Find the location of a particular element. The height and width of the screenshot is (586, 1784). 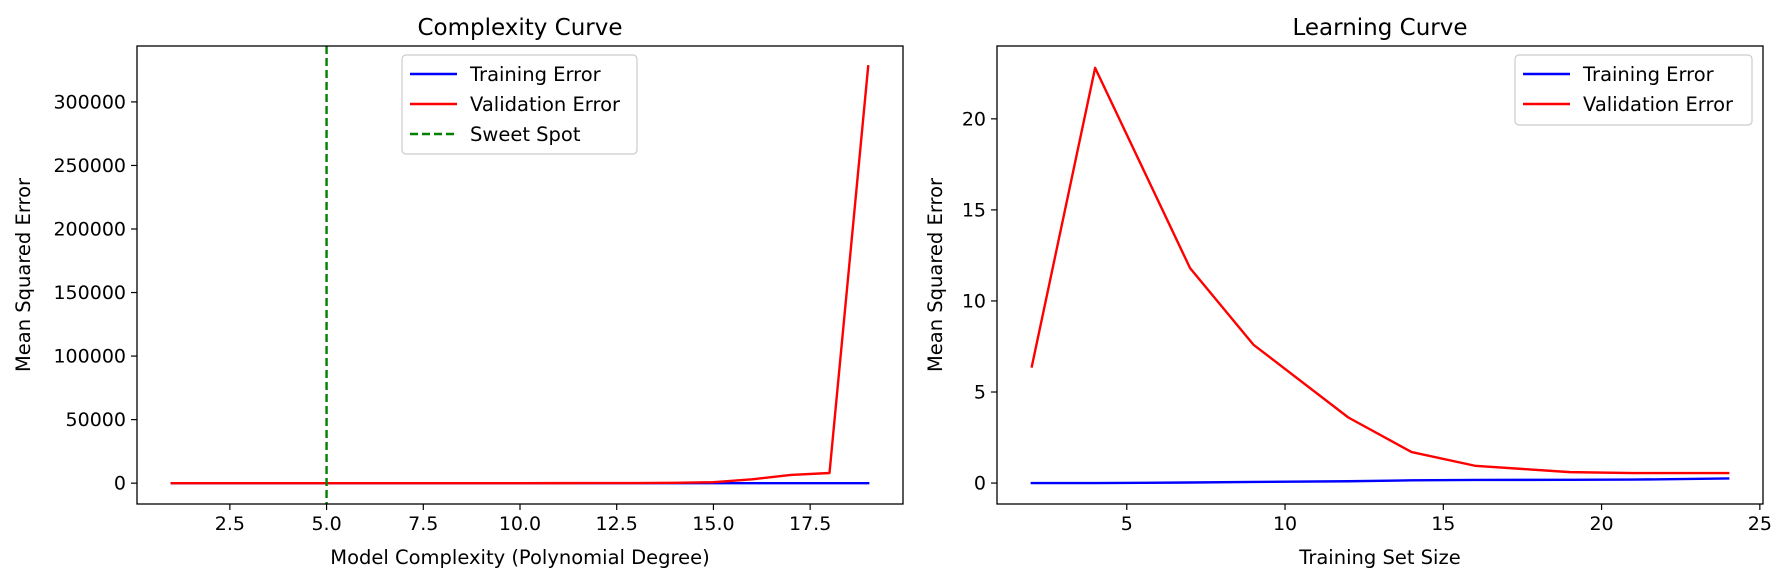

y-tick-label: 200000 is located at coordinates (89, 229).